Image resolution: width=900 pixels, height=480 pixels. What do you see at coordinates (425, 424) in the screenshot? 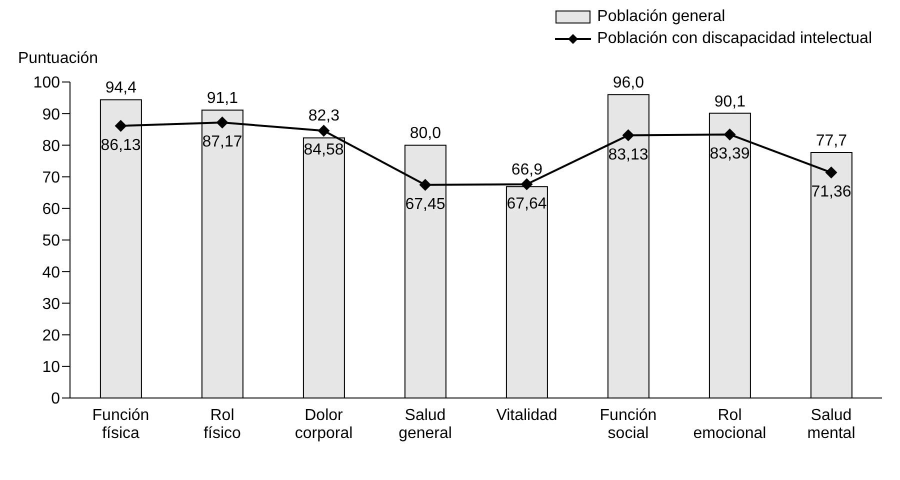
I see `x-tick-label: Salud general` at bounding box center [425, 424].